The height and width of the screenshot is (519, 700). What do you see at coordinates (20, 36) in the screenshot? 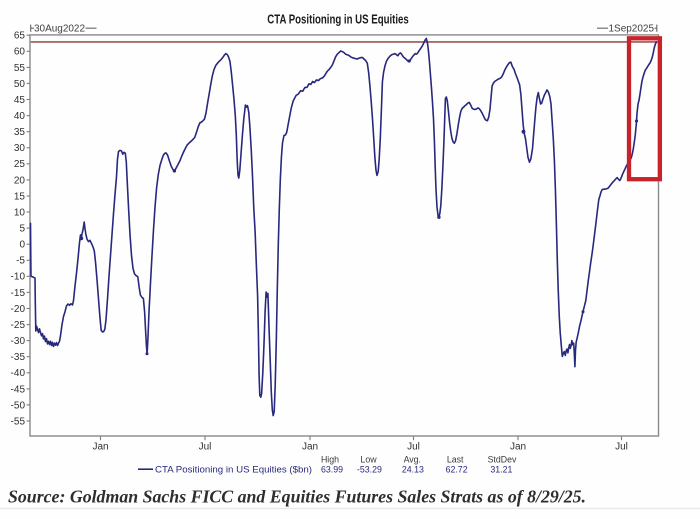
I see `svg-text: 65` at bounding box center [20, 36].